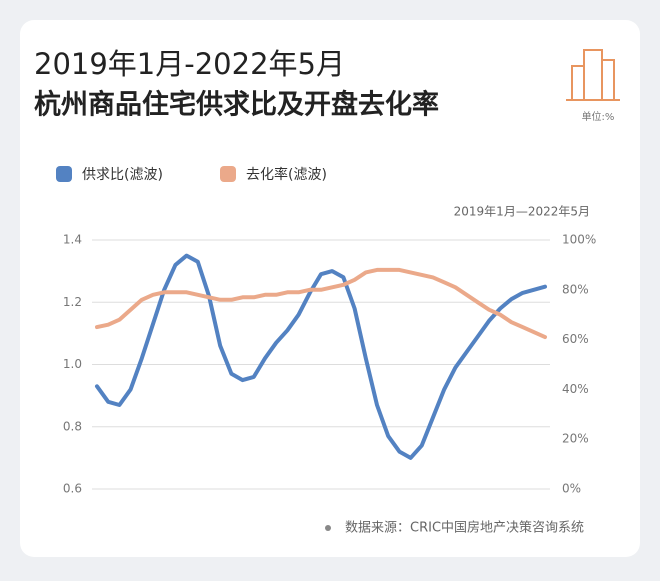  I want to click on y-tick-label: 0.6, so click(72, 489).